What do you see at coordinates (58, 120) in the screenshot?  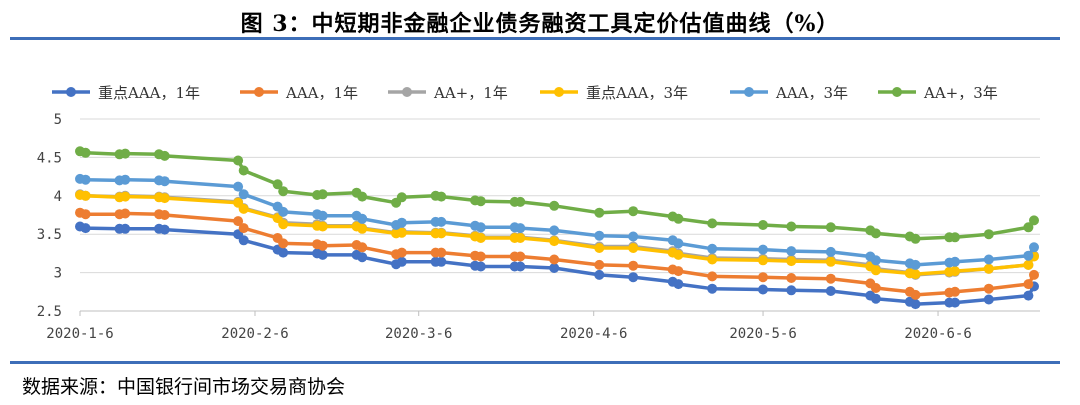 I see `y-tick-label: 5` at bounding box center [58, 120].